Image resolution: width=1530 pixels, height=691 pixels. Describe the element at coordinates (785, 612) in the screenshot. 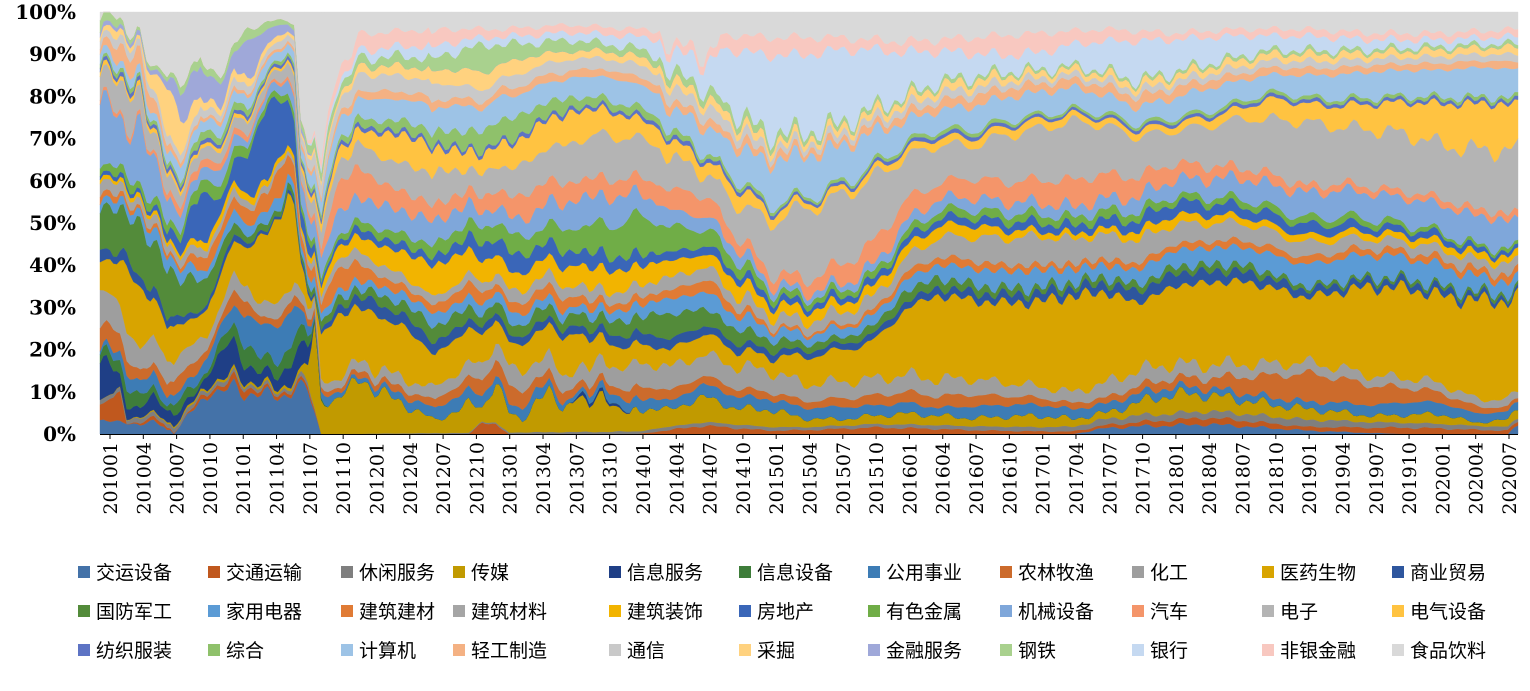

I see `legend-label: 房地产` at that location.